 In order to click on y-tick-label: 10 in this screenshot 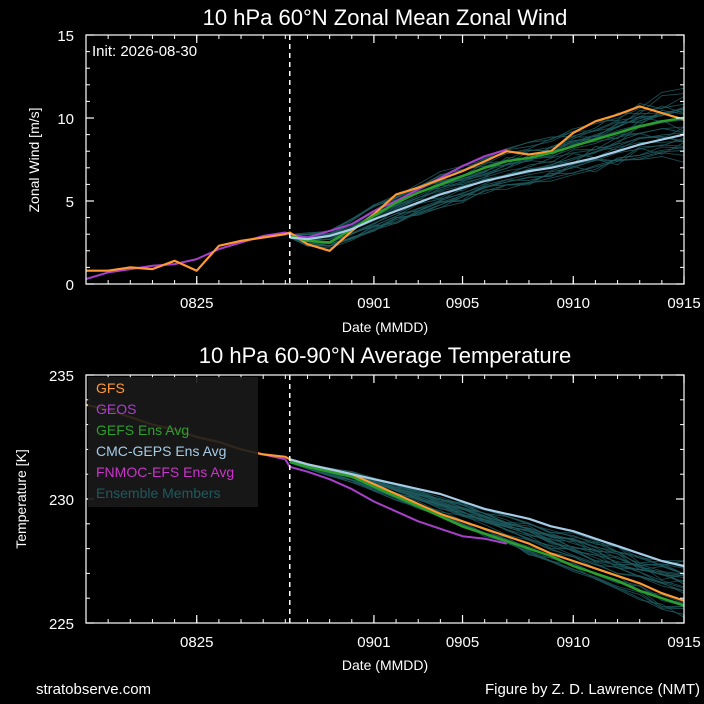, I will do `click(65, 119)`.